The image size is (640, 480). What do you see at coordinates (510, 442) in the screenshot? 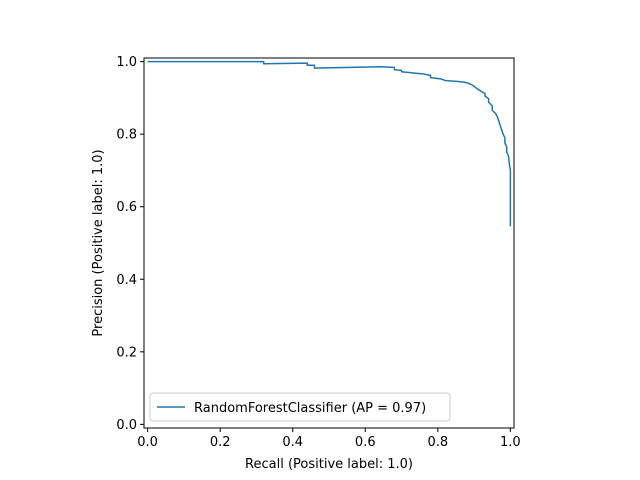
I see `x-tick-label: 1.0` at bounding box center [510, 442].